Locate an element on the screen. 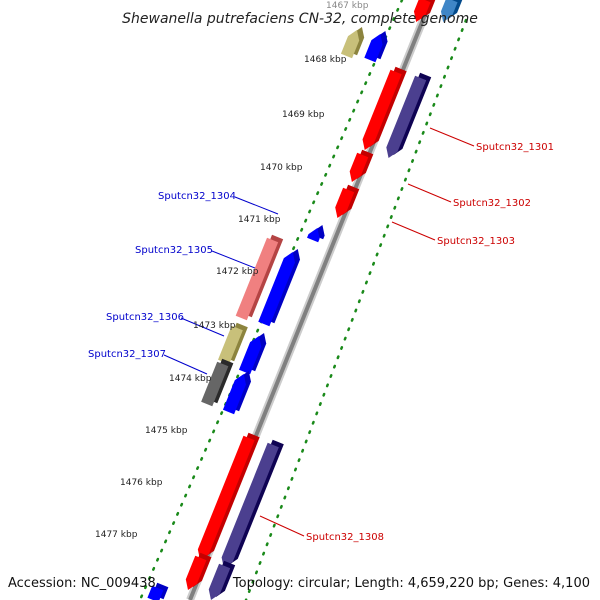 This screenshot has height=600, width=600. gene-blue-sputcn32-1304-face is located at coordinates (313, 235).